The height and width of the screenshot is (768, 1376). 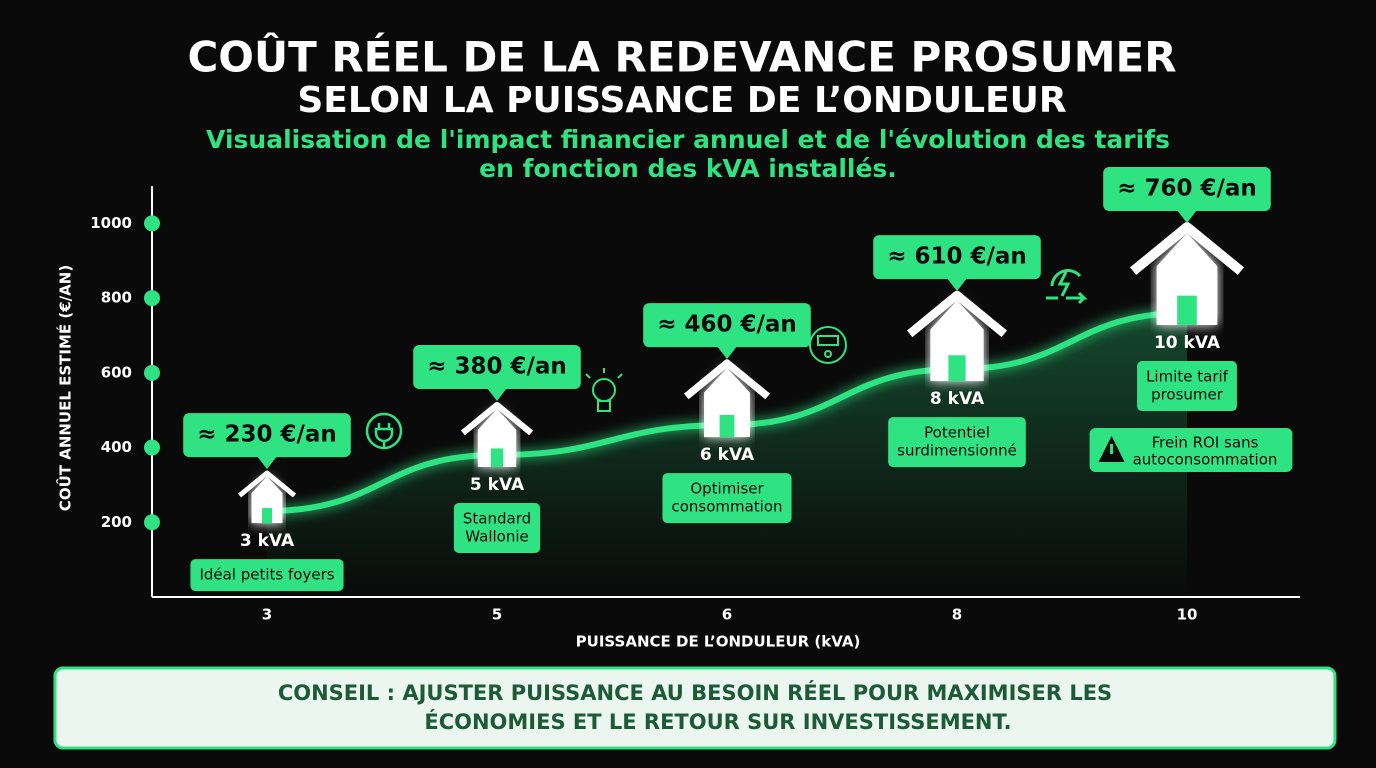 What do you see at coordinates (957, 399) in the screenshot?
I see `point-label: 8 kVA` at bounding box center [957, 399].